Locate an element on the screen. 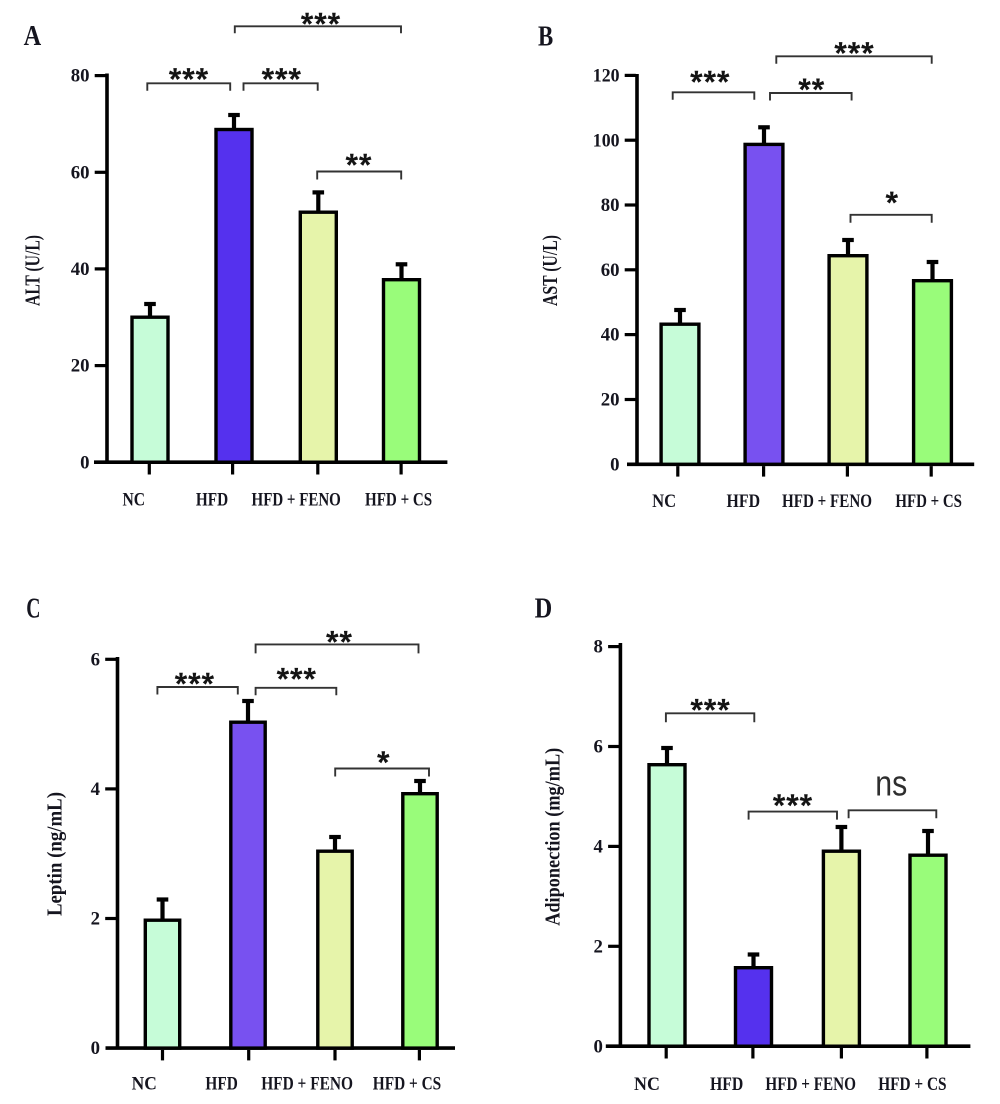 The height and width of the screenshot is (1104, 1000). svg-text: ALT (U/L) is located at coordinates (33, 270).